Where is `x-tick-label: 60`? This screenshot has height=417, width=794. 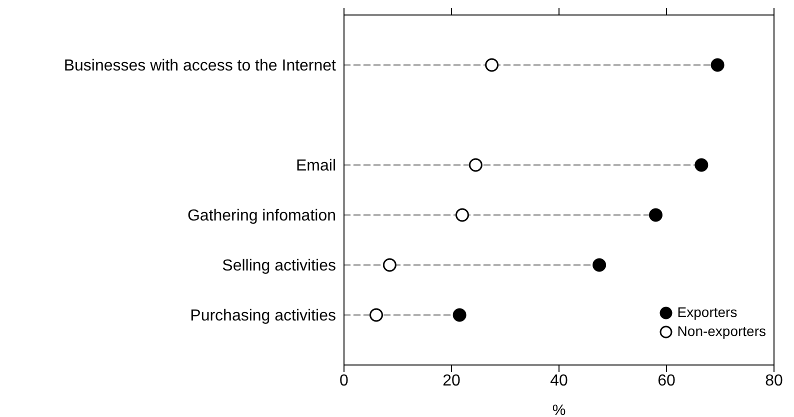 x-tick-label: 60 is located at coordinates (667, 381).